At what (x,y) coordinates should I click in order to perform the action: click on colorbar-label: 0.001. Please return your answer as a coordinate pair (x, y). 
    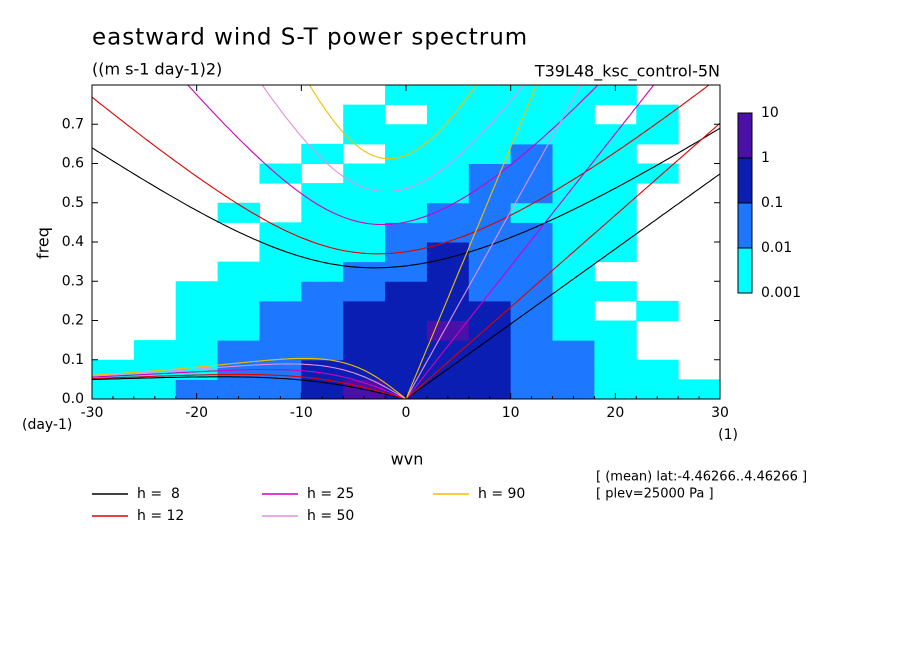
    Looking at the image, I should click on (781, 293).